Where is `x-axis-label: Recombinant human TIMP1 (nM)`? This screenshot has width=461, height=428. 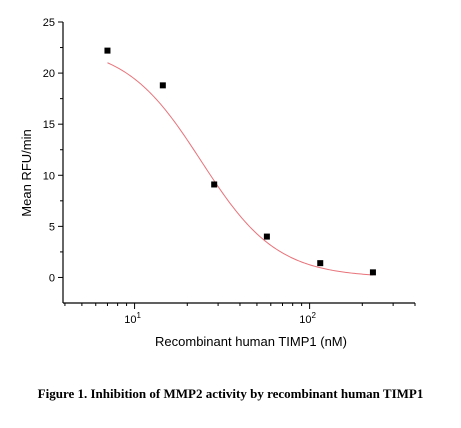 x-axis-label: Recombinant human TIMP1 (nM) is located at coordinates (251, 341).